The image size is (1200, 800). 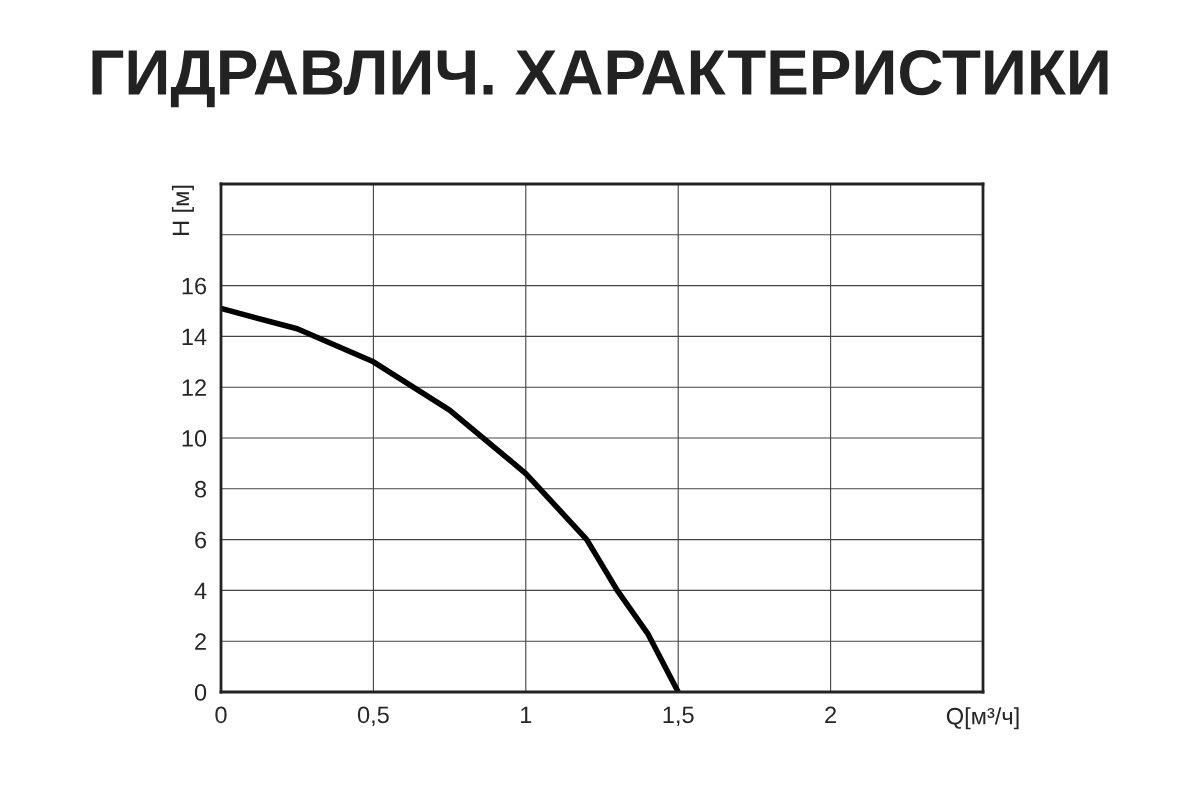 What do you see at coordinates (830, 714) in the screenshot?
I see `x-tick-label: 2` at bounding box center [830, 714].